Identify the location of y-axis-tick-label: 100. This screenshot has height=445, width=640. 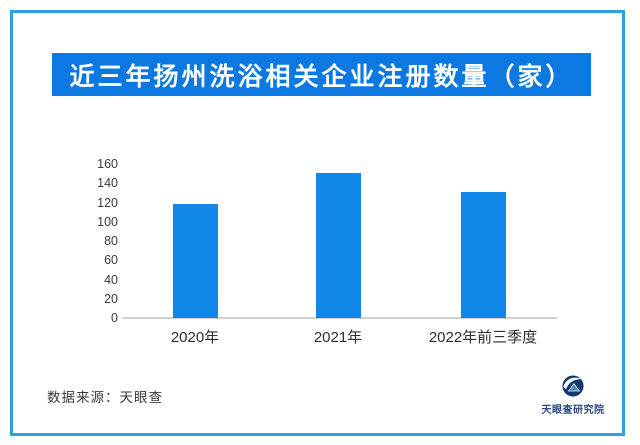
(107, 221).